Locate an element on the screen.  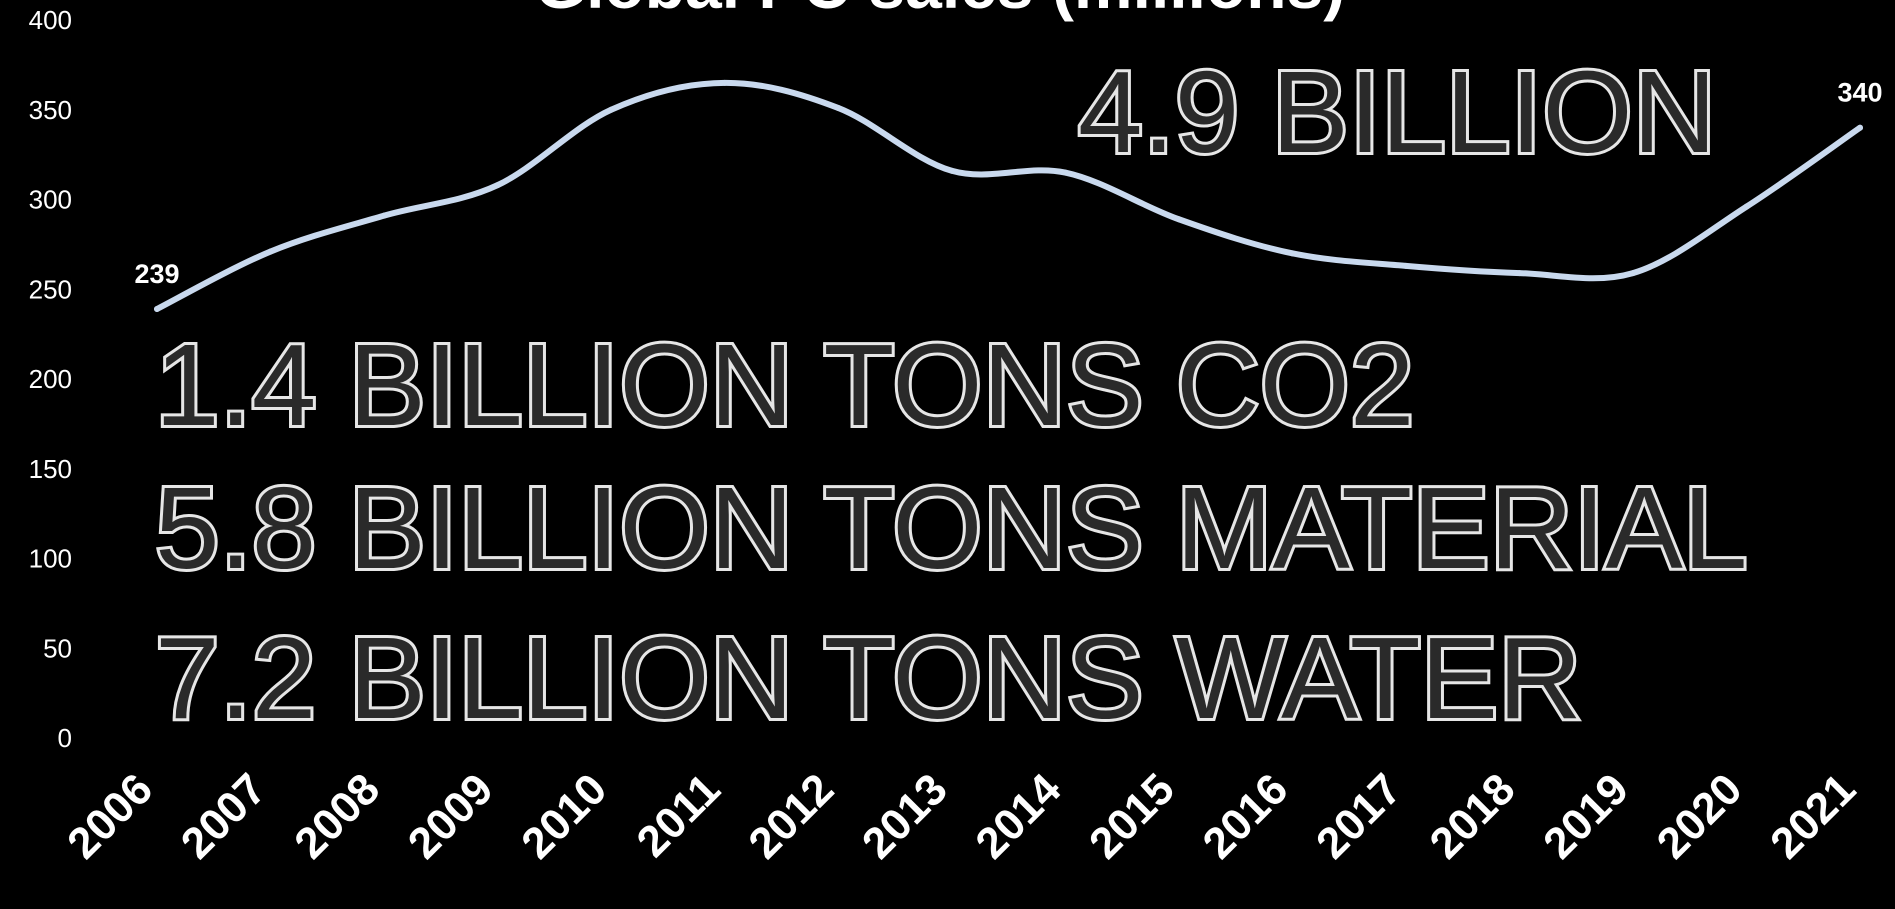
stat-material: 5.8 BILLION TONS MATERIAL is located at coordinates (951, 528).